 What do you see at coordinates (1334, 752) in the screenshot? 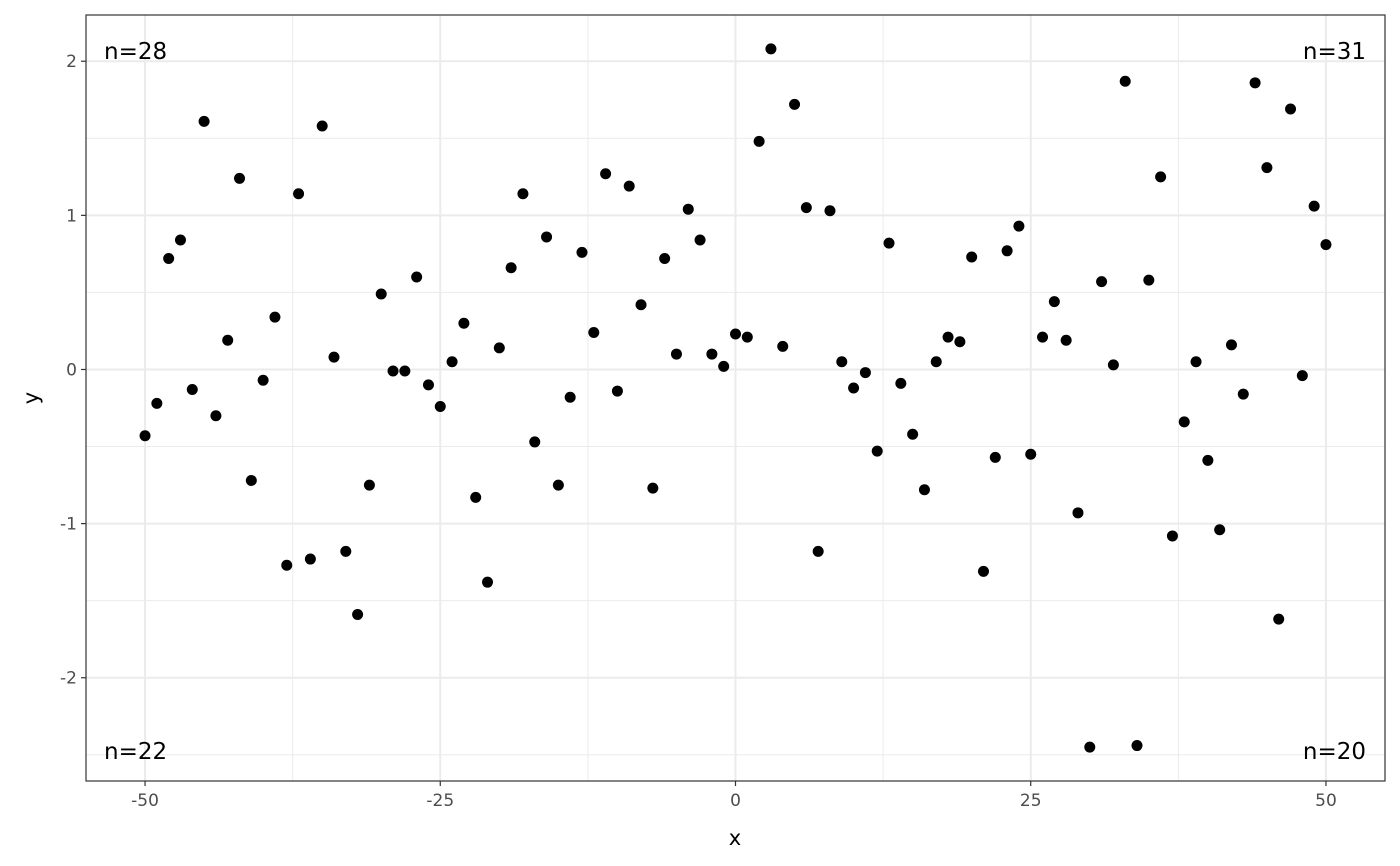
I see `annotation-bottom-right: n=20` at bounding box center [1334, 752].